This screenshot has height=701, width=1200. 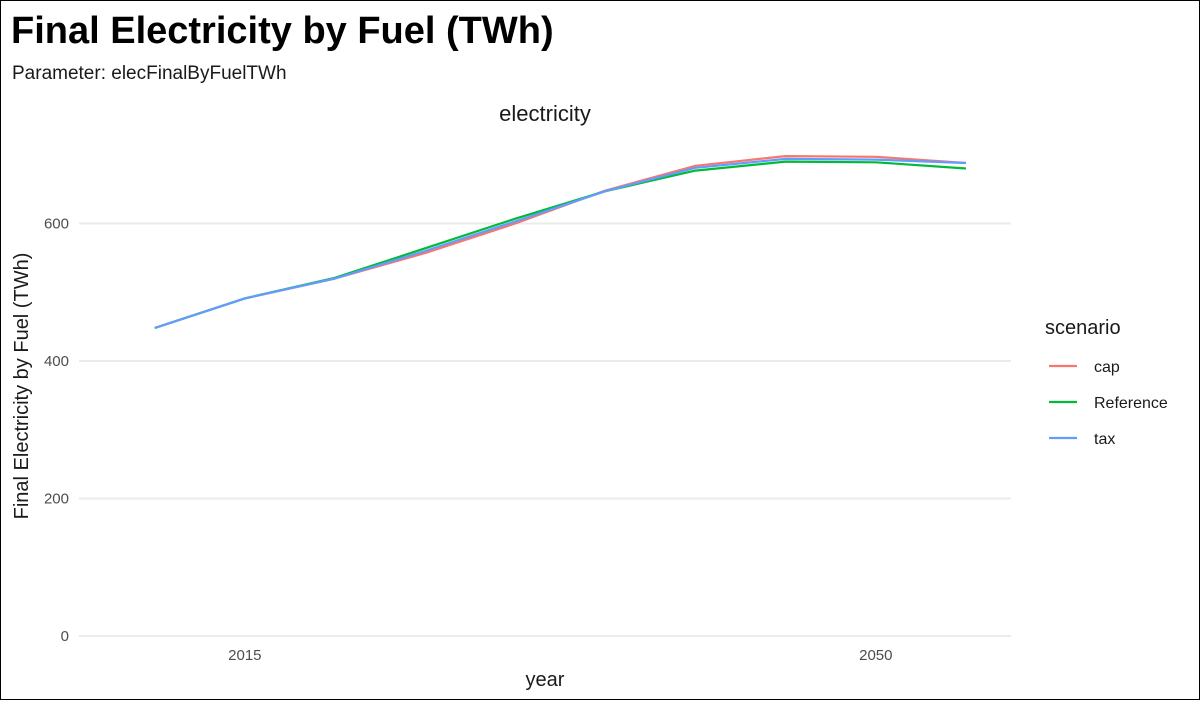 What do you see at coordinates (560, 655) in the screenshot?
I see `x-axis-ticks: 2015 2050` at bounding box center [560, 655].